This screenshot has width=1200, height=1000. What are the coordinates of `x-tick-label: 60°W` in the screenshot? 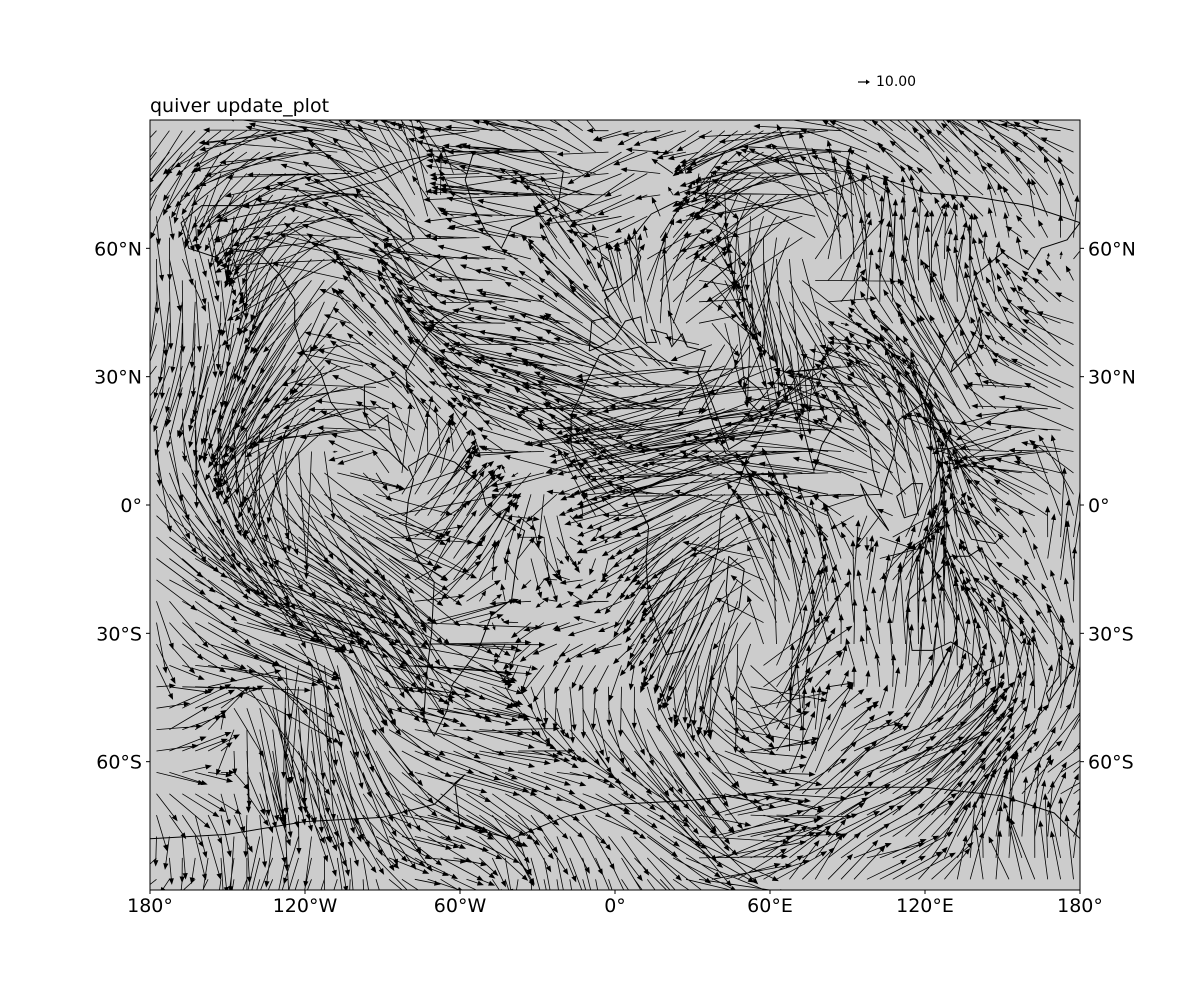 It's located at (460, 906).